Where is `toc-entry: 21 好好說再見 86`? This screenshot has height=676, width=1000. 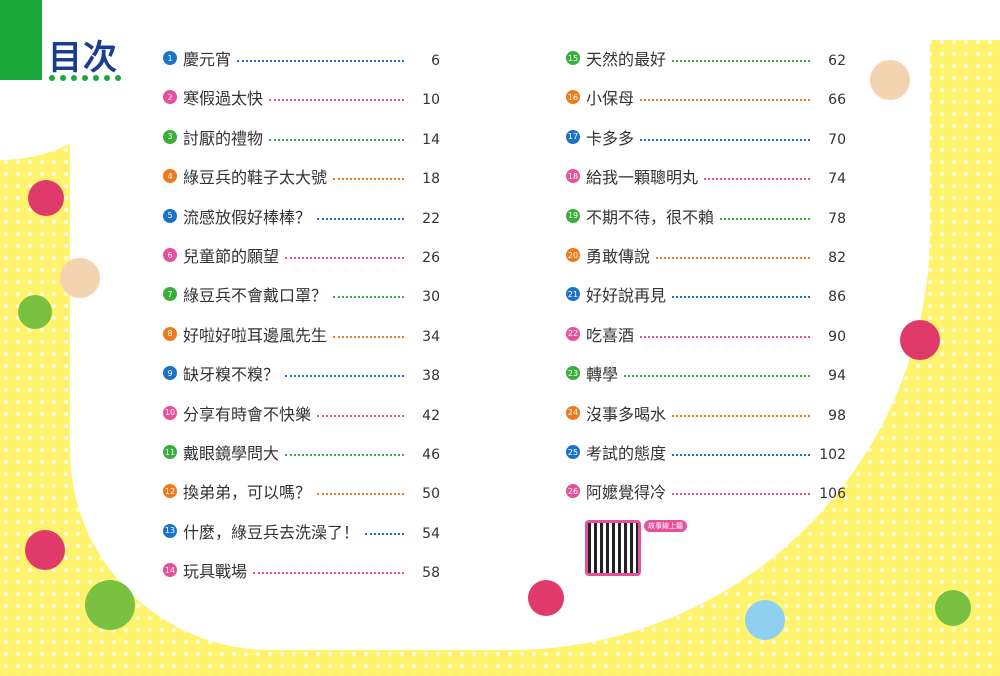
toc-entry: 21 好好說再見 86 is located at coordinates (706, 294).